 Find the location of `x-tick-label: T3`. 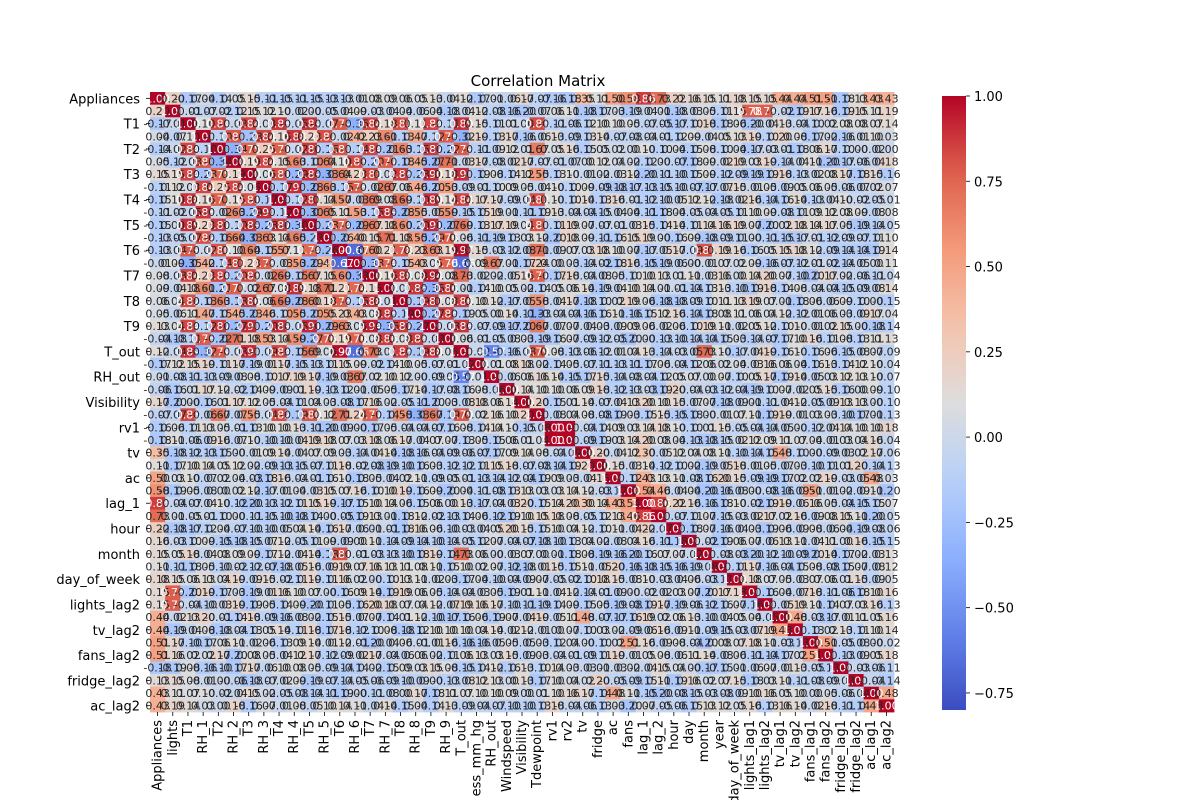

x-tick-label: T3 is located at coordinates (249, 728).